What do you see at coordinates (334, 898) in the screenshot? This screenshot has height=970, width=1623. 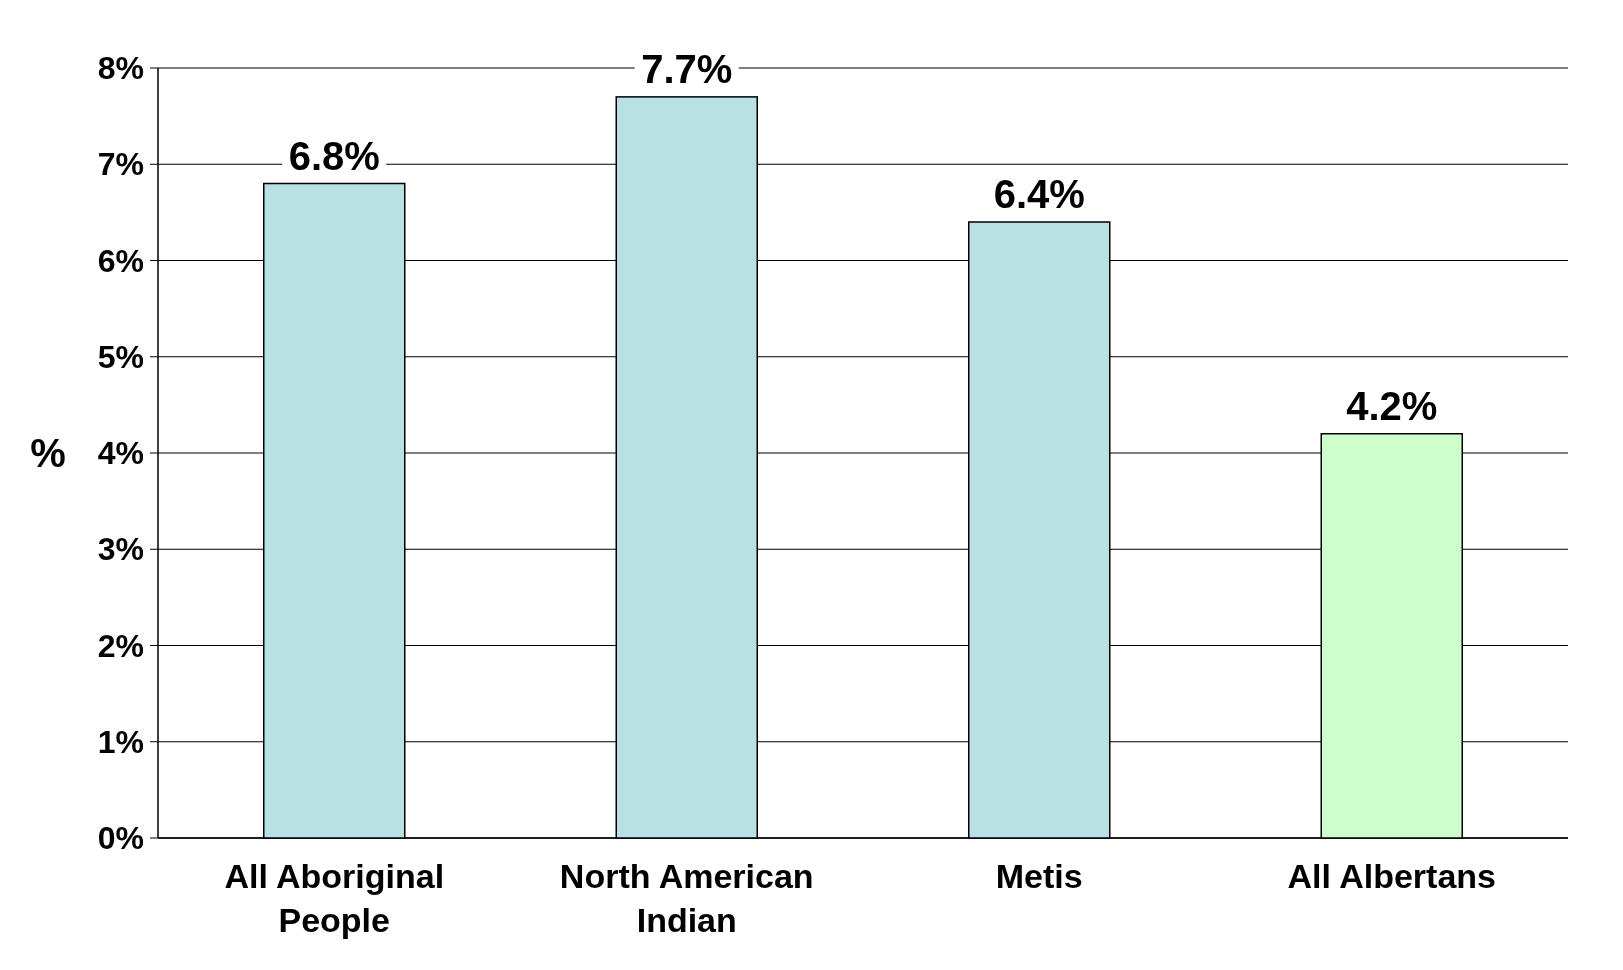 I see `x-tick-label: All Aboriginal People` at bounding box center [334, 898].